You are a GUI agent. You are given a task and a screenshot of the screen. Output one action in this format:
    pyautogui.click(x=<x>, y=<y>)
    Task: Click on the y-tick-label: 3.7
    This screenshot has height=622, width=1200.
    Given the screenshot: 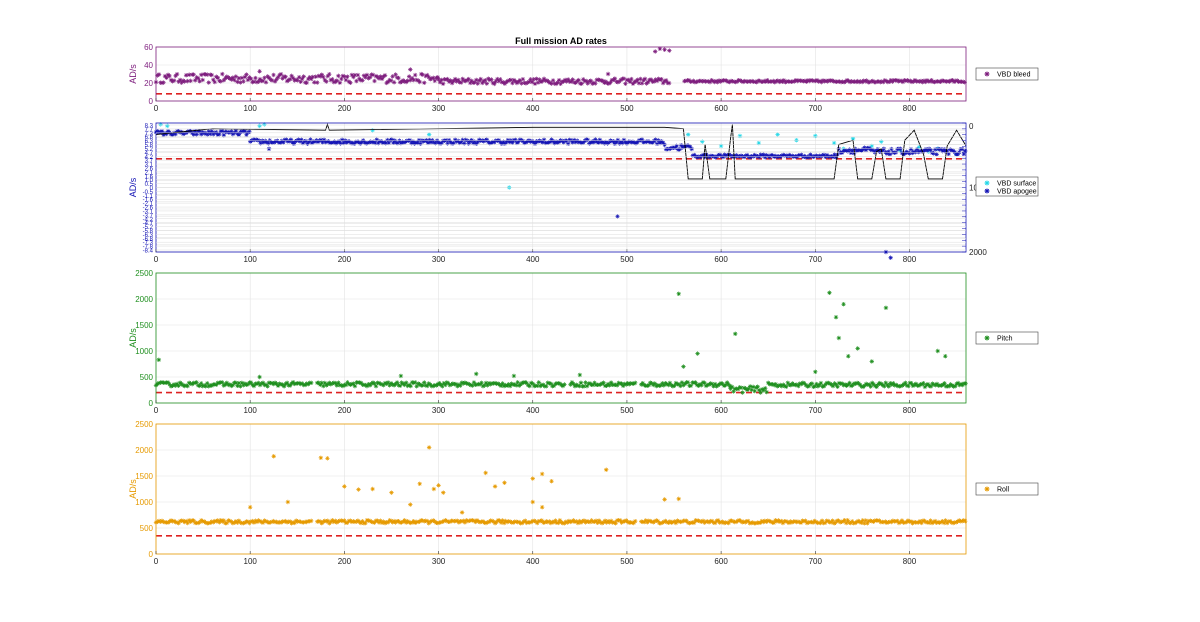 What is the action you would take?
    pyautogui.click(x=149, y=162)
    